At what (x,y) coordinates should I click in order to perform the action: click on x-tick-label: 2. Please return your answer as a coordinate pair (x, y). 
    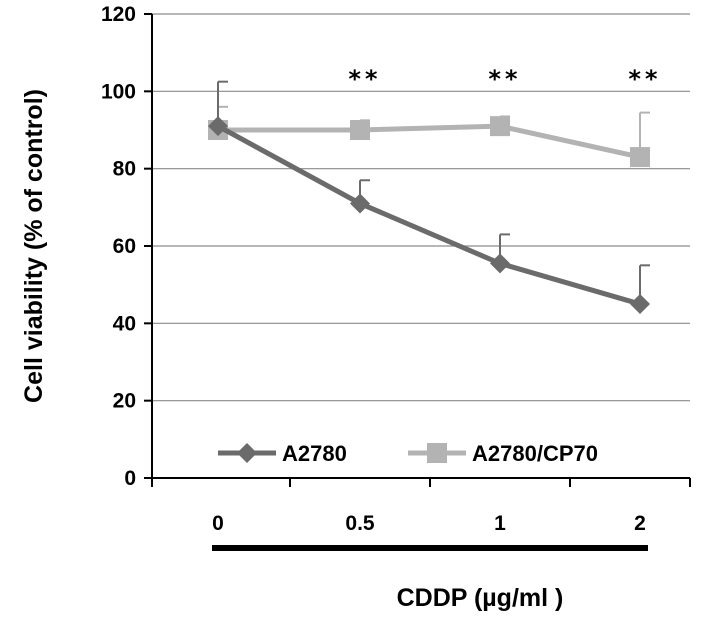
    Looking at the image, I should click on (640, 523).